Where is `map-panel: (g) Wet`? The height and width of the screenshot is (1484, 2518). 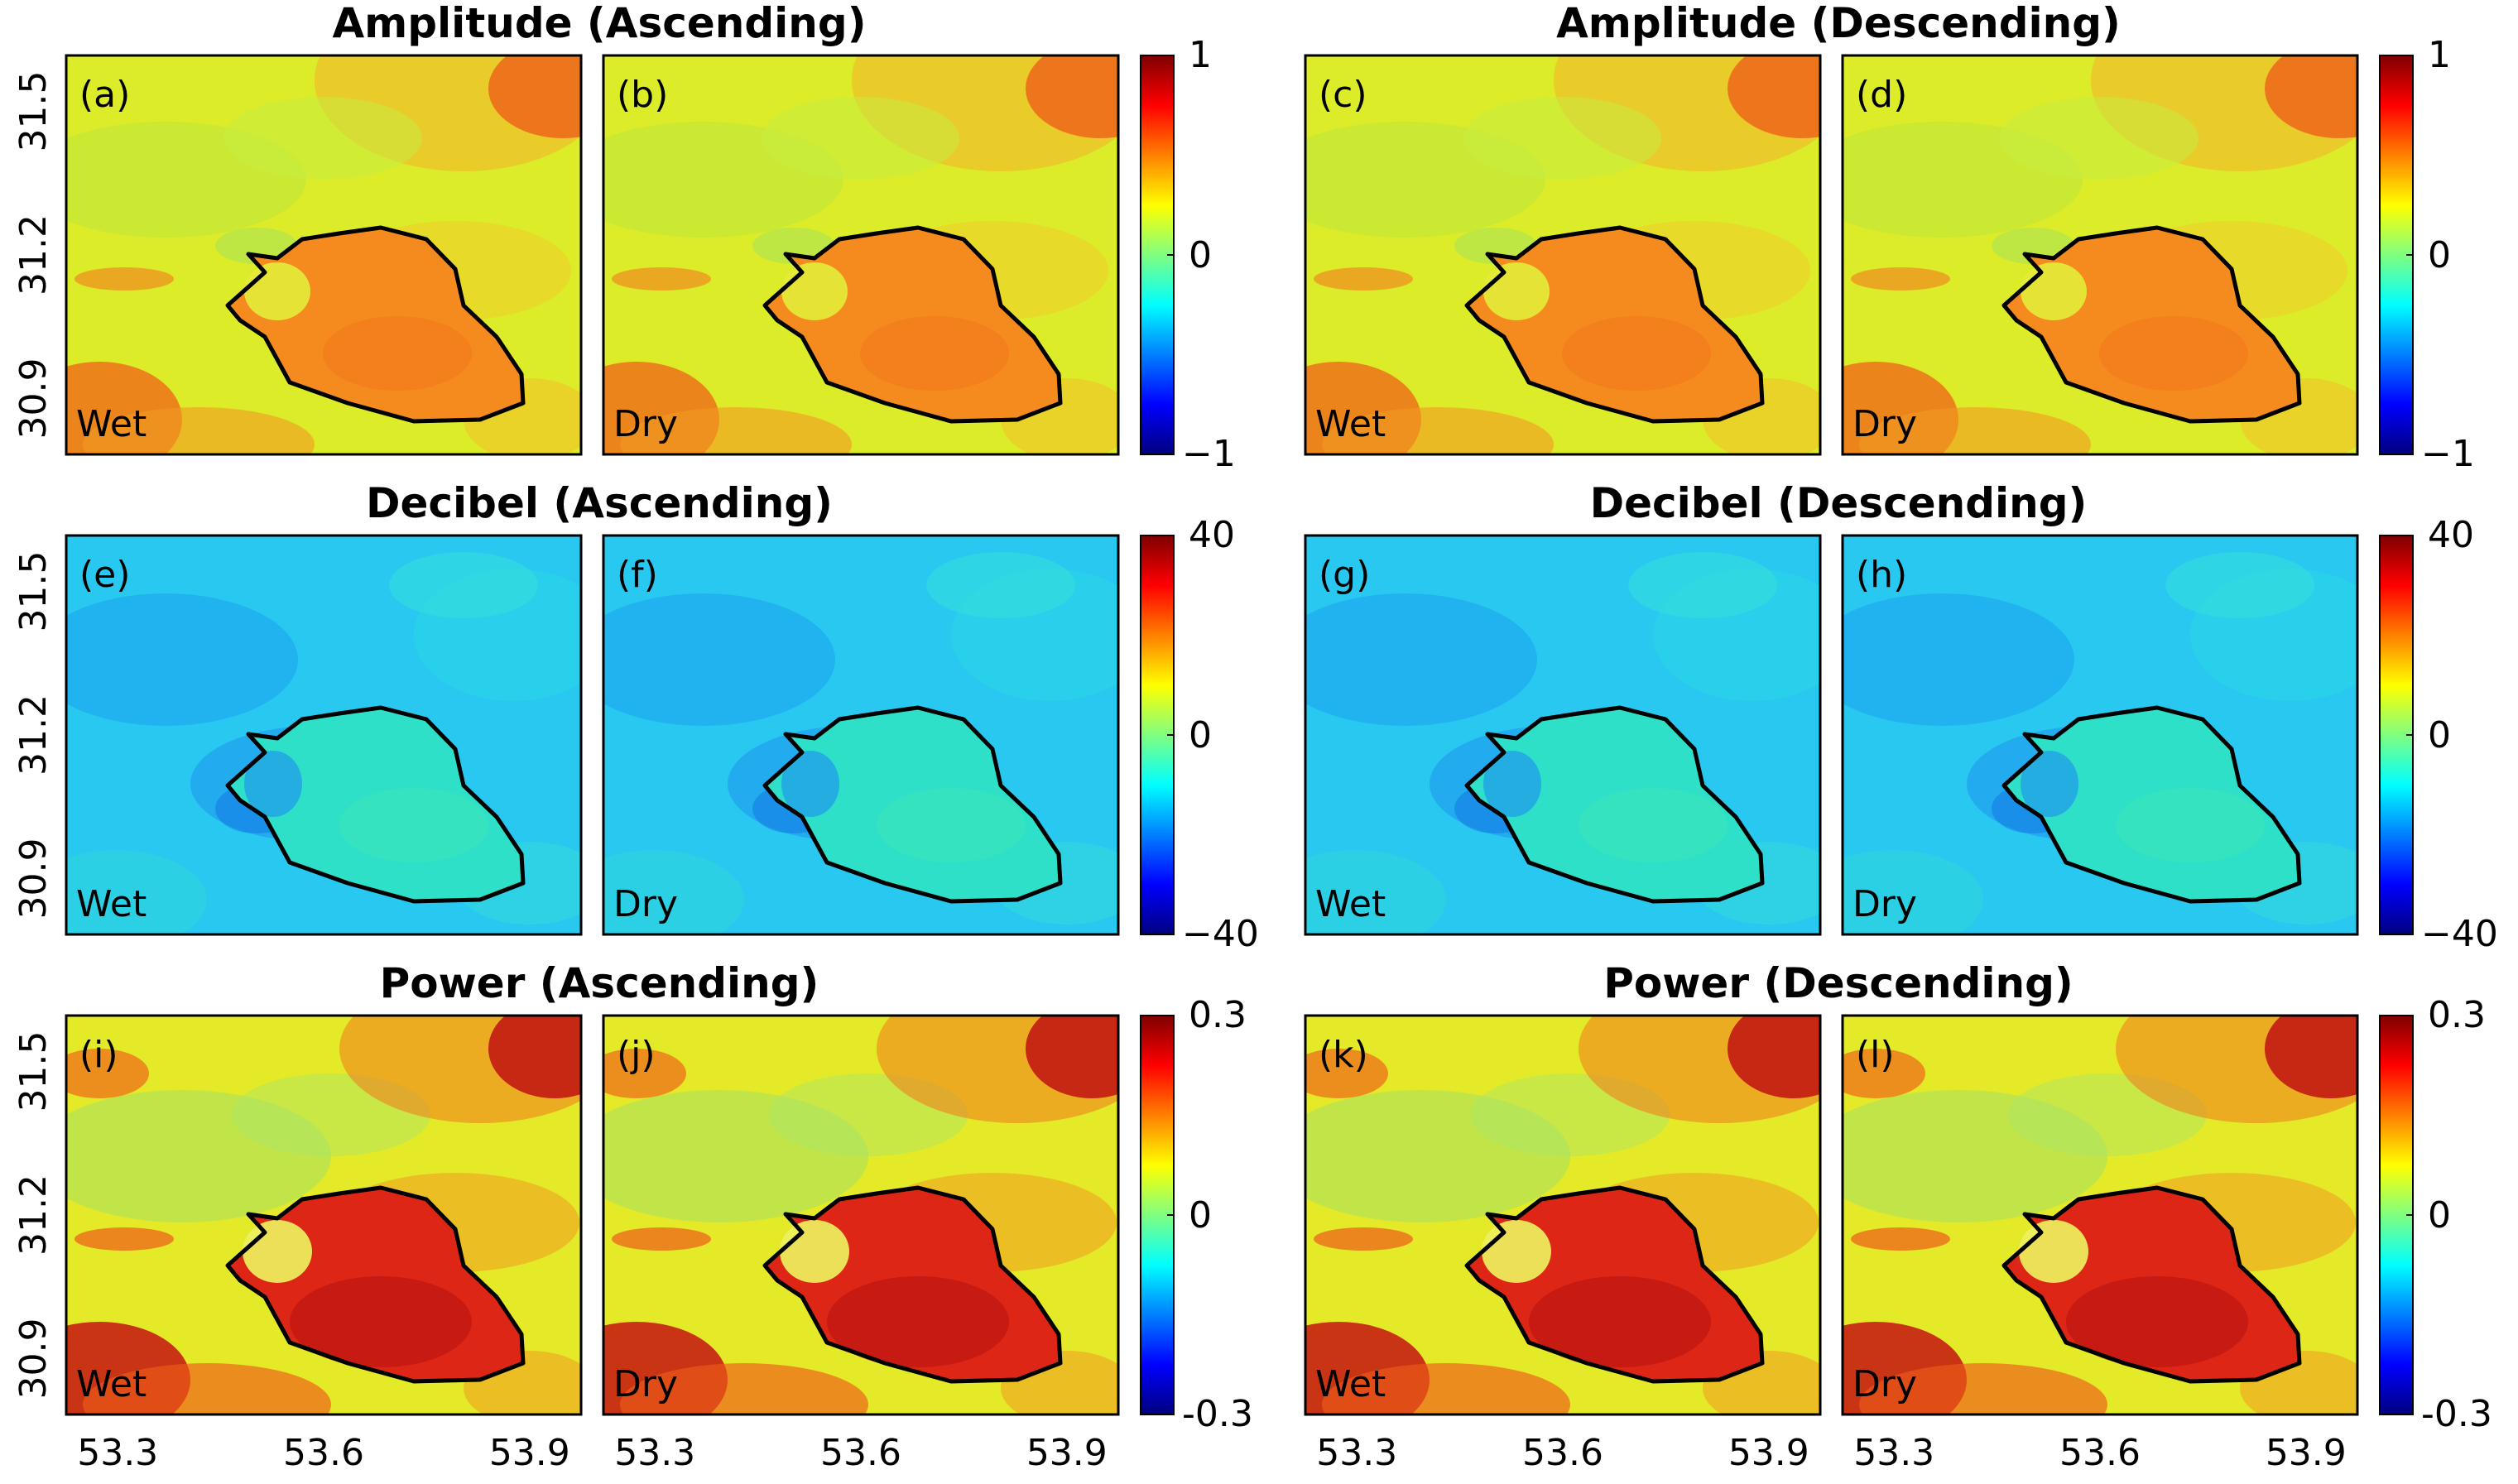 map-panel: (g) Wet is located at coordinates (1563, 735).